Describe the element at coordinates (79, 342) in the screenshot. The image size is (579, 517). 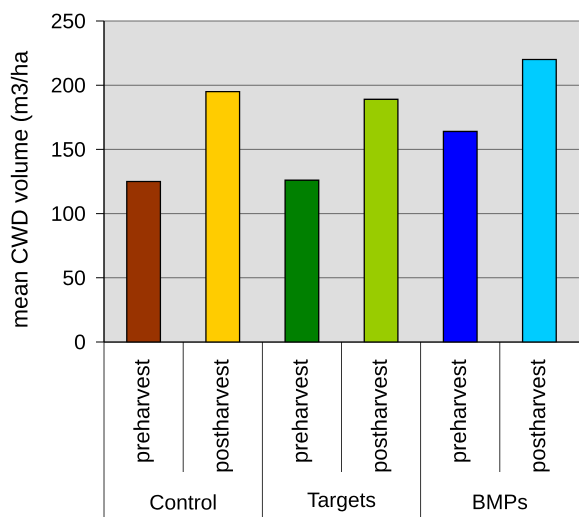
I see `y-tick-label: 0` at that location.